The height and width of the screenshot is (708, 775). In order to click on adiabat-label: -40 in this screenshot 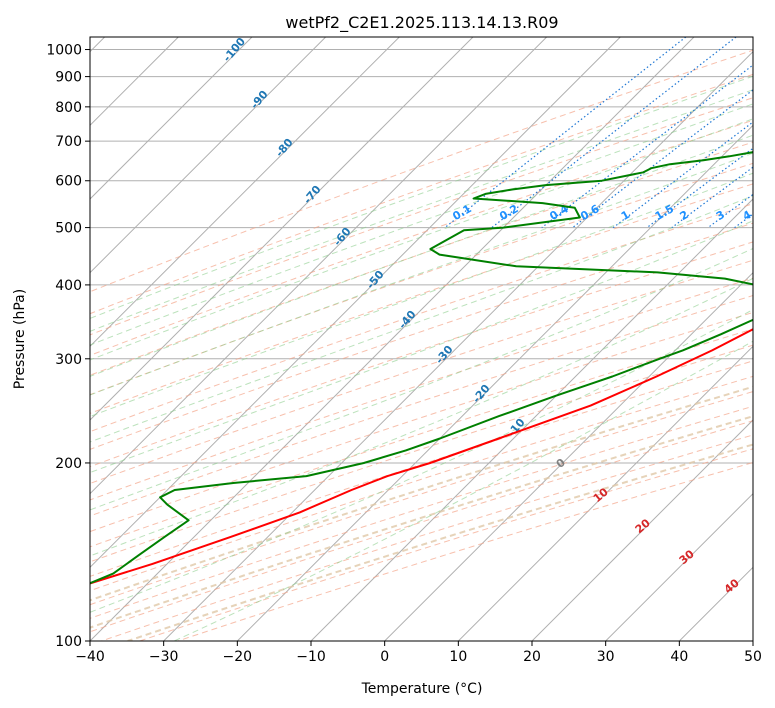, I will do `click(407, 320)`.